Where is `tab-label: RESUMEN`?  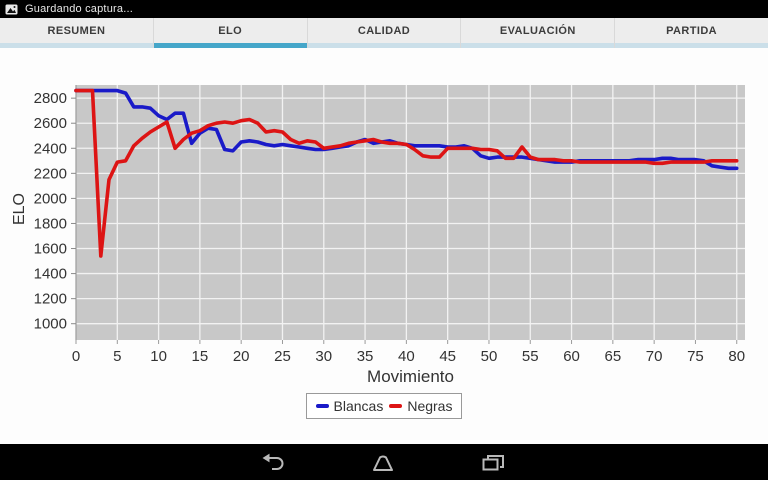 tab-label: RESUMEN is located at coordinates (76, 30).